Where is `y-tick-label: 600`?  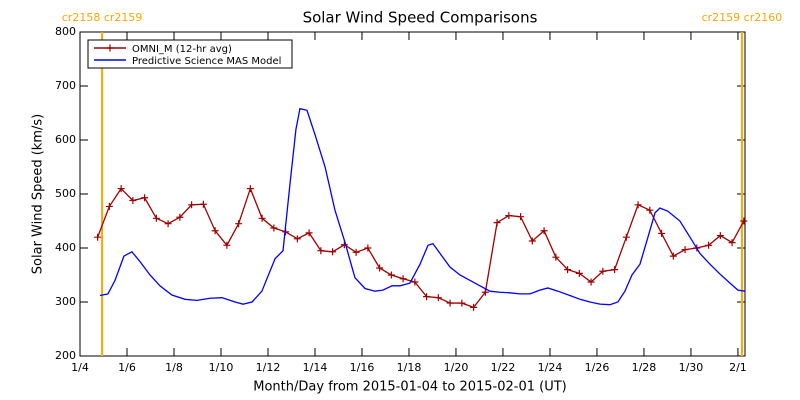 y-tick-label: 600 is located at coordinates (65, 139).